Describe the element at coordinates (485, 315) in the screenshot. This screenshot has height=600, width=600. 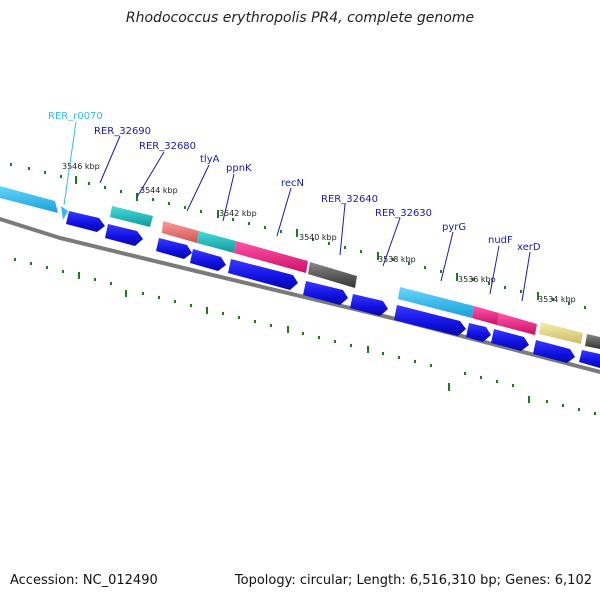
I see `feature-nudF` at that location.